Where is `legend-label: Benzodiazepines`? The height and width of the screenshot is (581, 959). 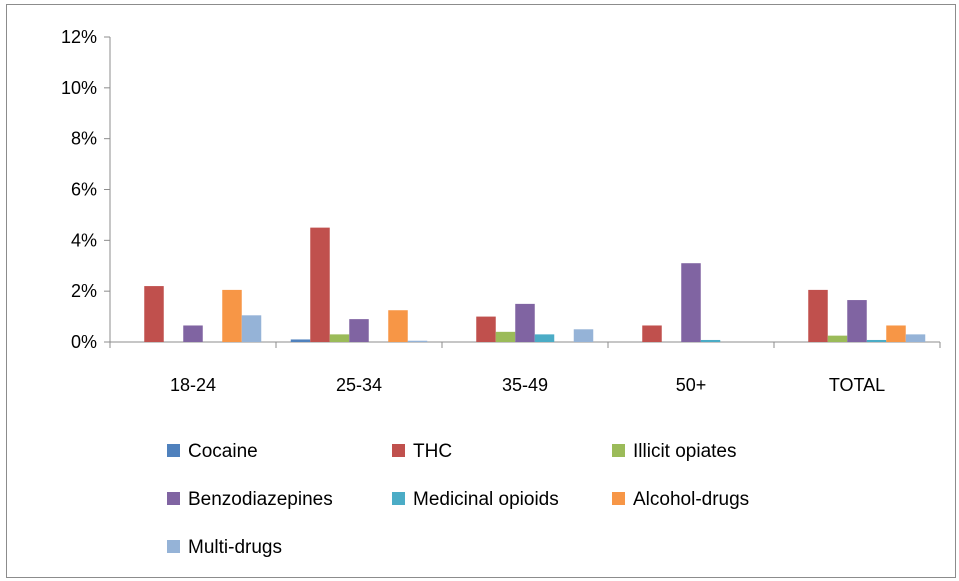
legend-label: Benzodiazepines is located at coordinates (260, 499).